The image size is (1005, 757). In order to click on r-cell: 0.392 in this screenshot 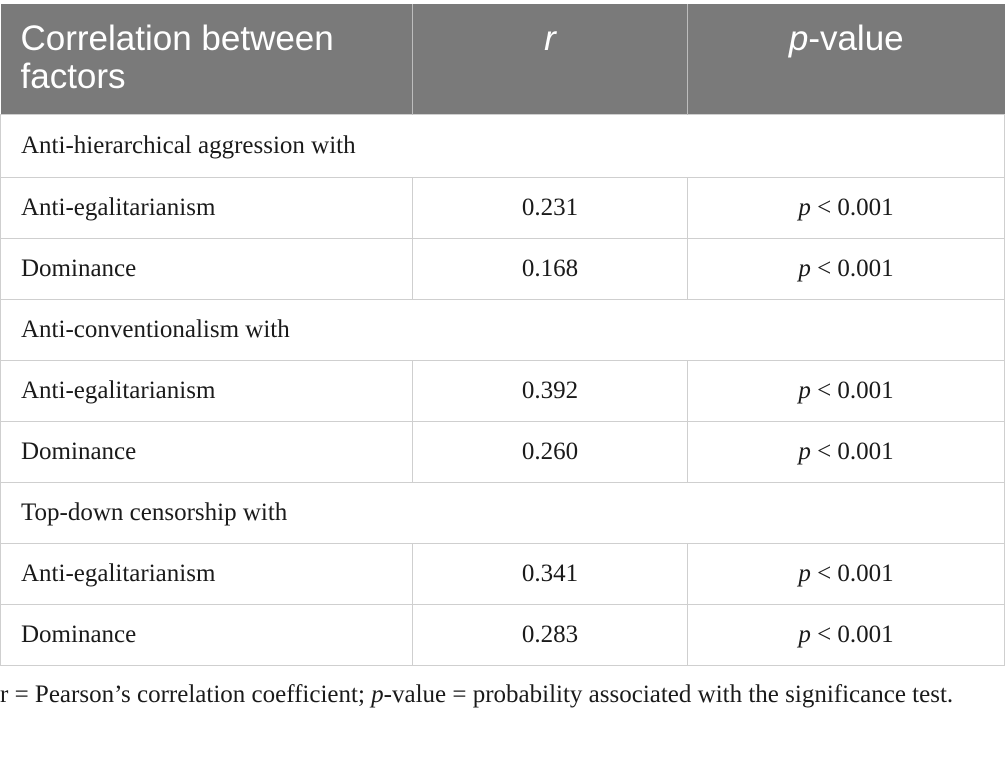, I will do `click(550, 390)`.